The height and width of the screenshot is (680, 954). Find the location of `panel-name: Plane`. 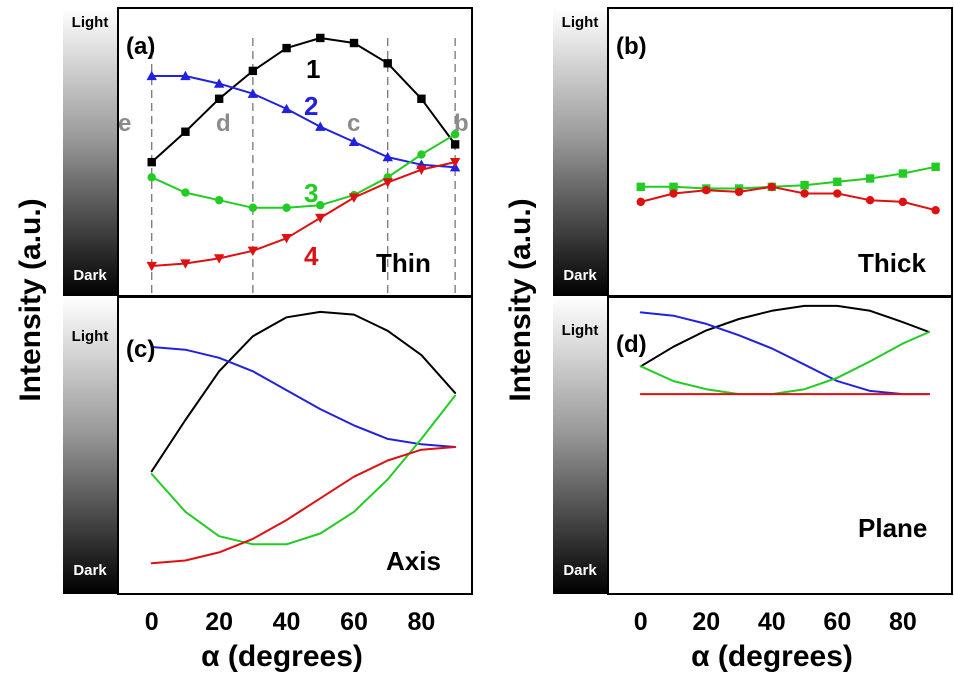

panel-name: Plane is located at coordinates (892, 528).